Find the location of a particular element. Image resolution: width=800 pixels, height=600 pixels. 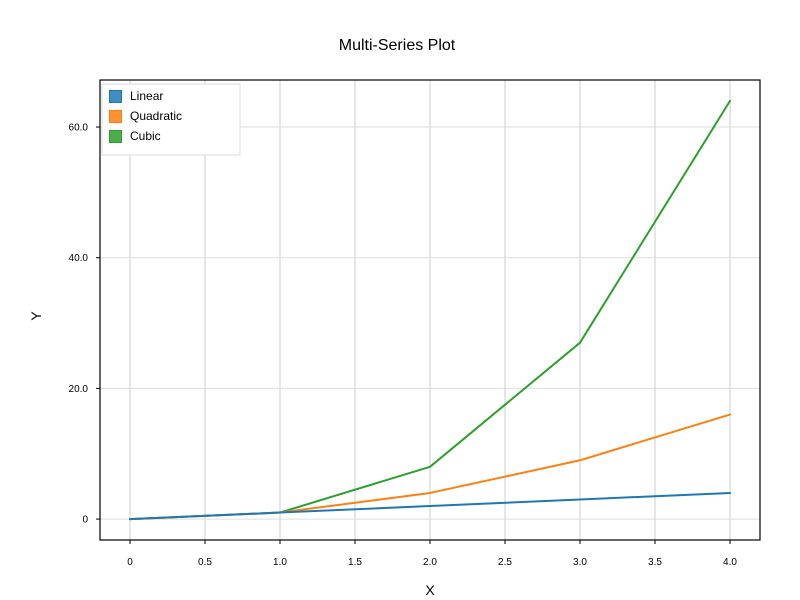

legend-label-cubic: Cubic is located at coordinates (145, 136).